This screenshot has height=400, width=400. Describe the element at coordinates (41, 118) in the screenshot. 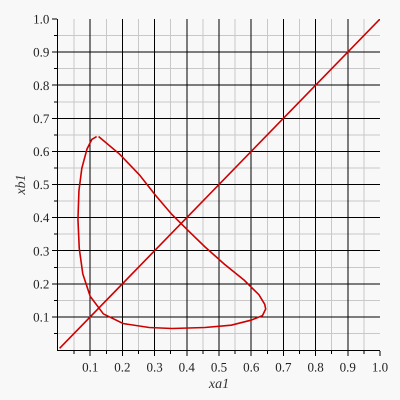

I see `y-tick-label: 0.7` at that location.